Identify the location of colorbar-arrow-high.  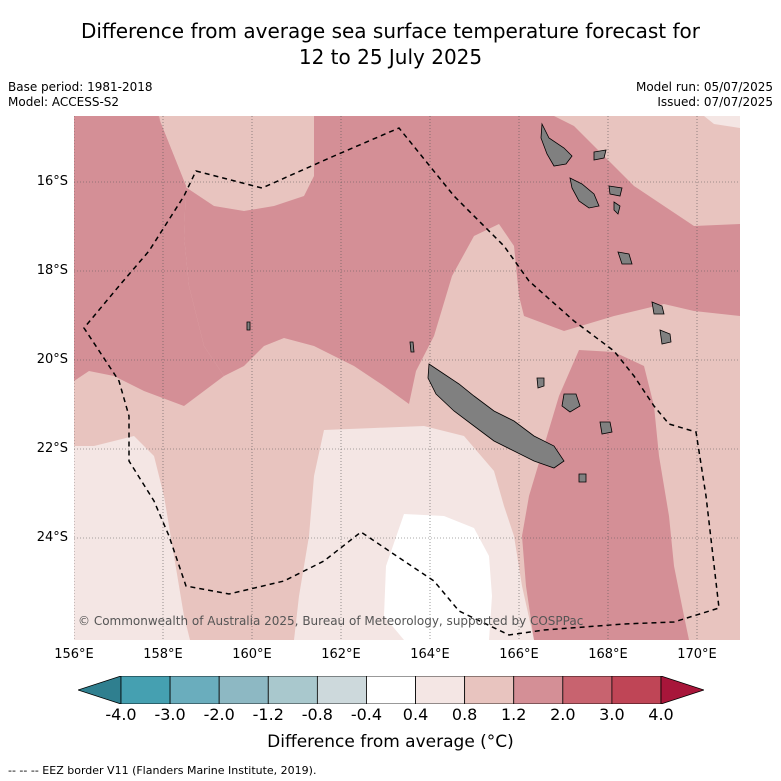
(682, 690).